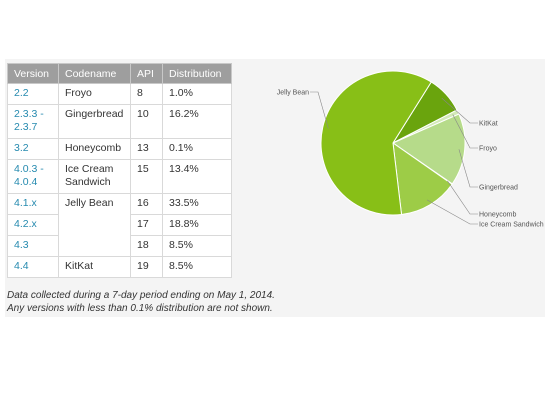  What do you see at coordinates (465, 131) in the screenshot?
I see `leader-line-froyo` at bounding box center [465, 131].